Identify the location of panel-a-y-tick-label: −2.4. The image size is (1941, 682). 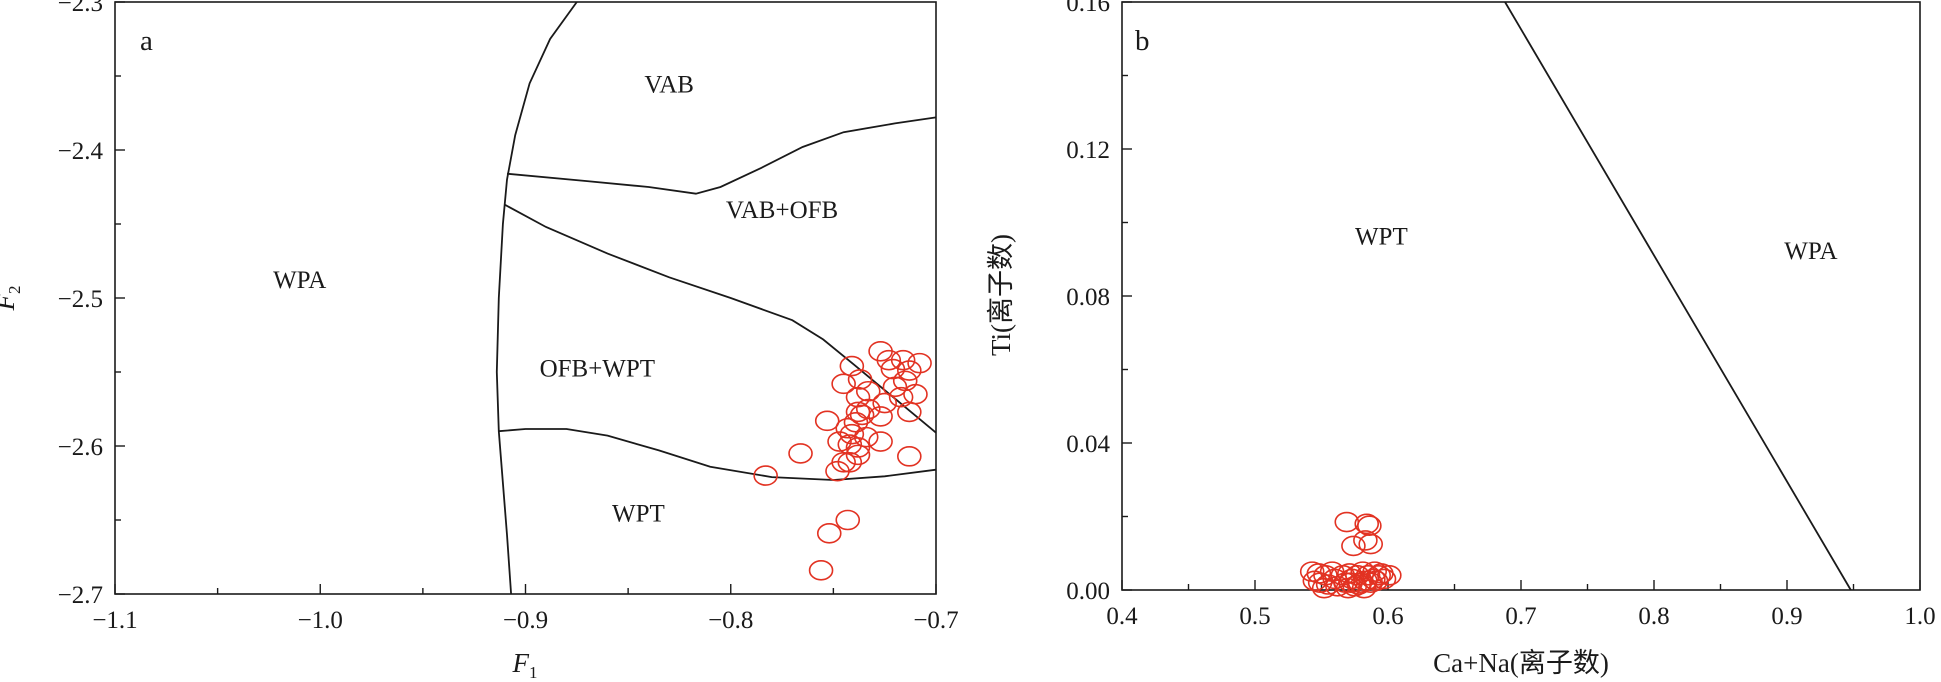
(81, 151).